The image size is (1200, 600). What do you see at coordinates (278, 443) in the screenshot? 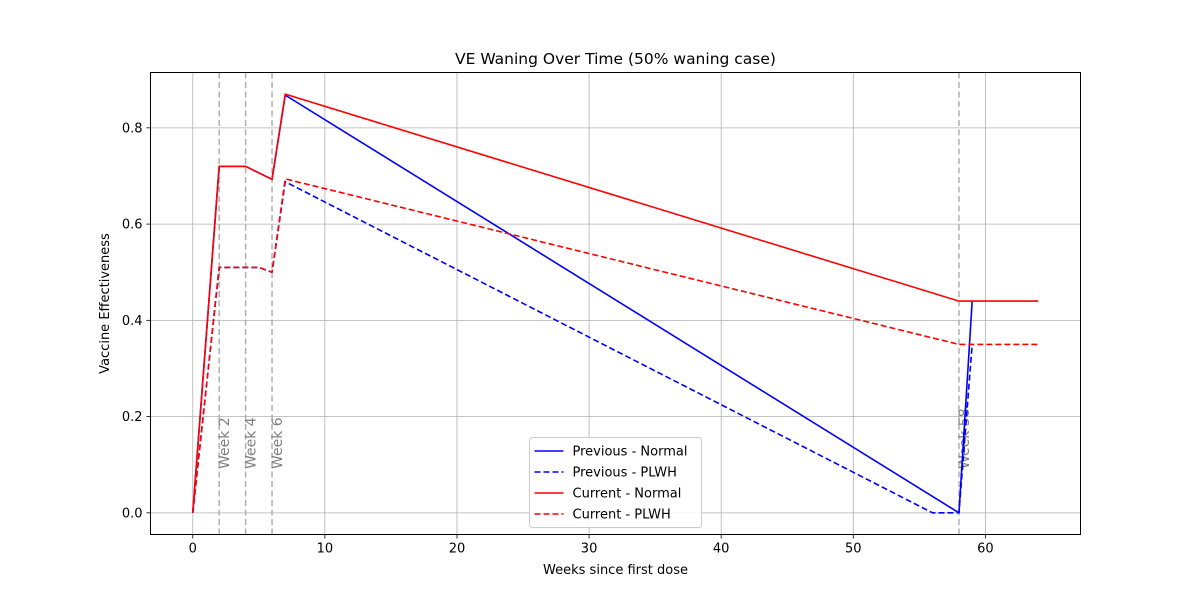
I see `week-marker-label: Week 6` at bounding box center [278, 443].